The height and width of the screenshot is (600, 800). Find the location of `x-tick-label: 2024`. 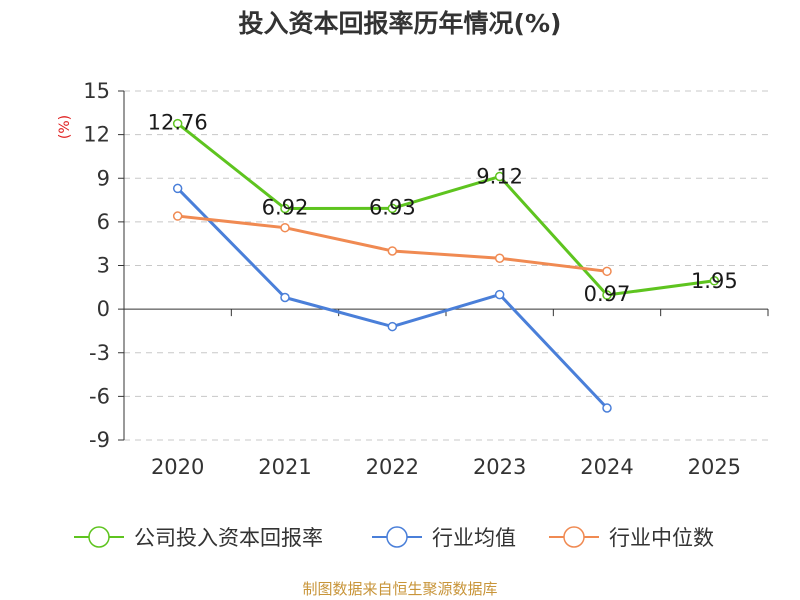

x-tick-label: 2024 is located at coordinates (606, 467).